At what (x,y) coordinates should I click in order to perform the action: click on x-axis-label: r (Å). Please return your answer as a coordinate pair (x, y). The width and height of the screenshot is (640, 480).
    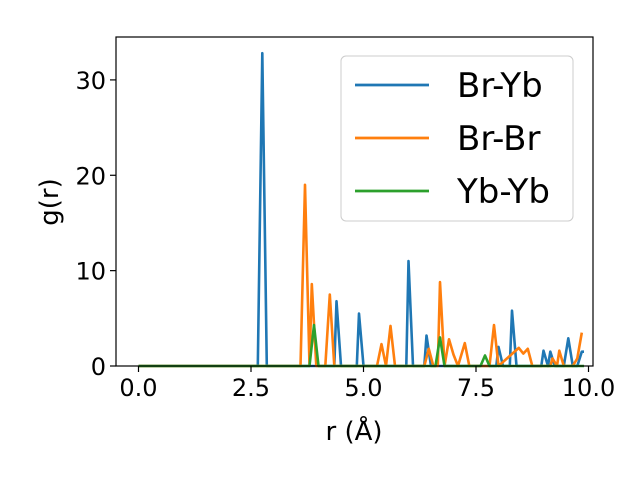
    Looking at the image, I should click on (353, 431).